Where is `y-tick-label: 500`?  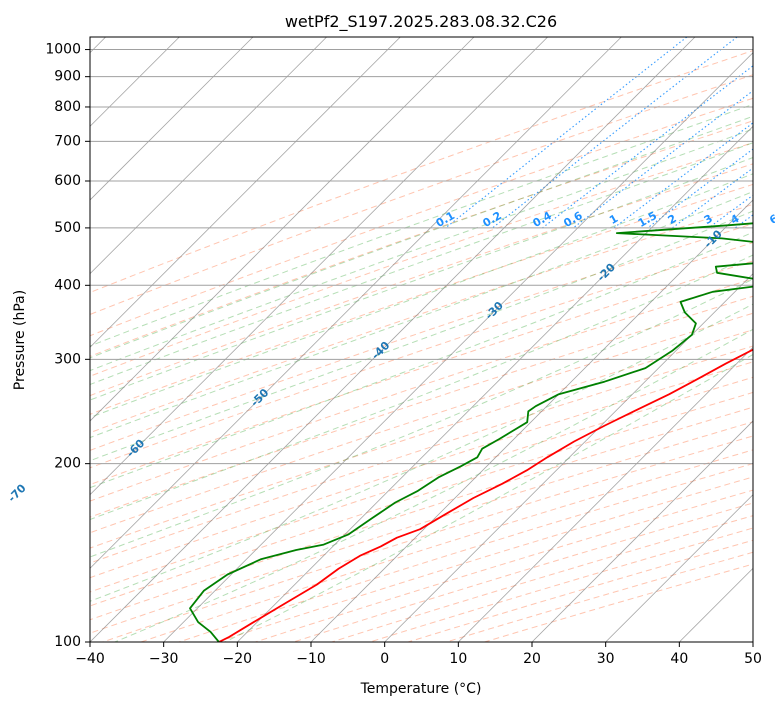
y-tick-label: 500 is located at coordinates (67, 228).